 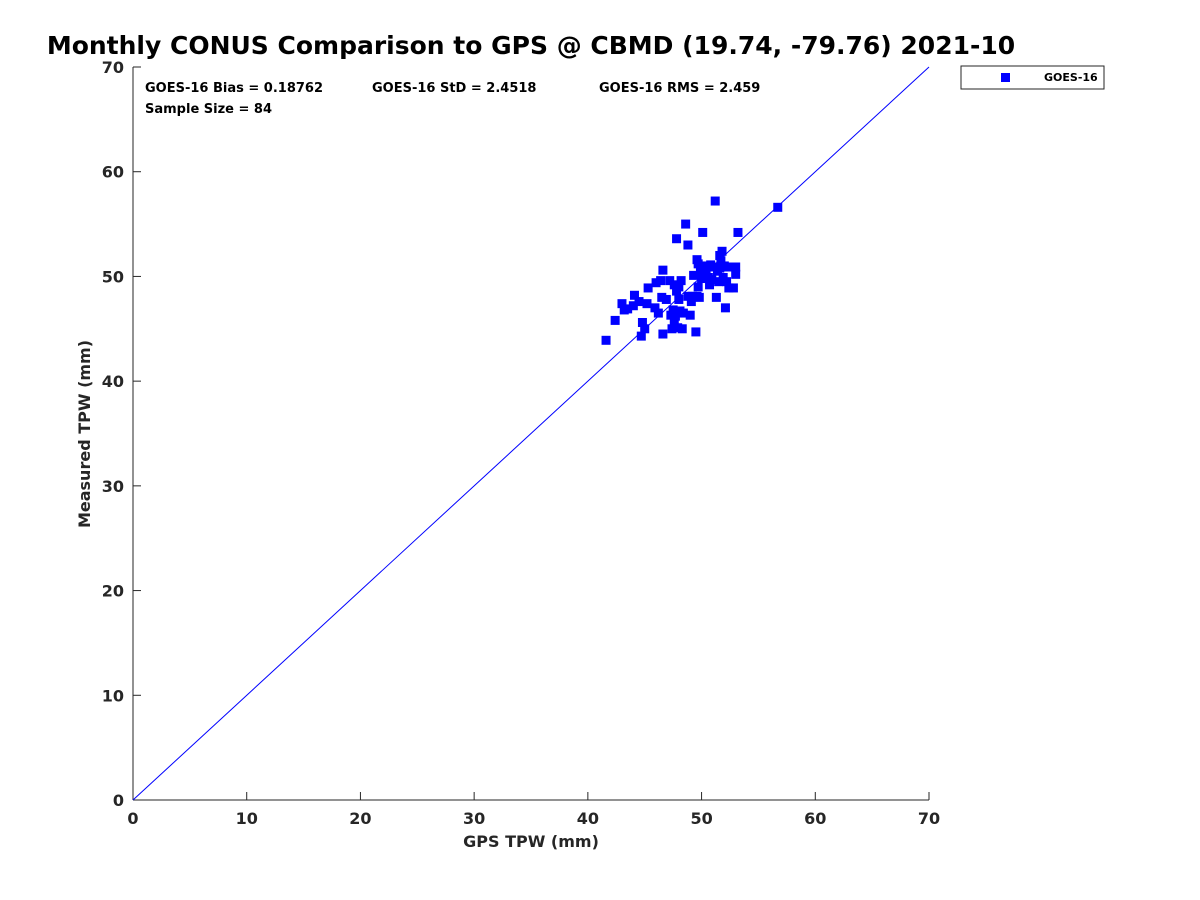 I want to click on x-tick-label: 50, so click(x=701, y=818).